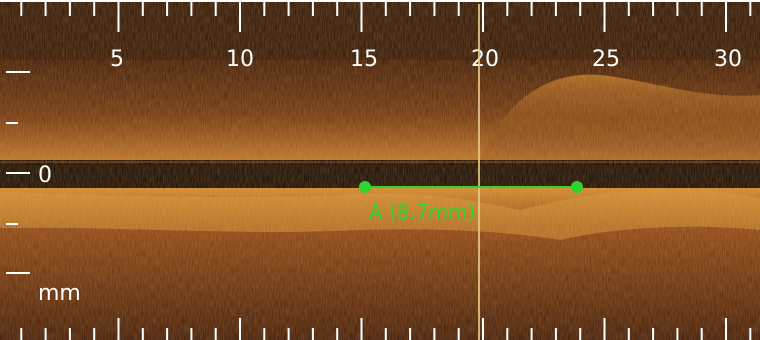  I want to click on x-tick-label: 25, so click(606, 59).